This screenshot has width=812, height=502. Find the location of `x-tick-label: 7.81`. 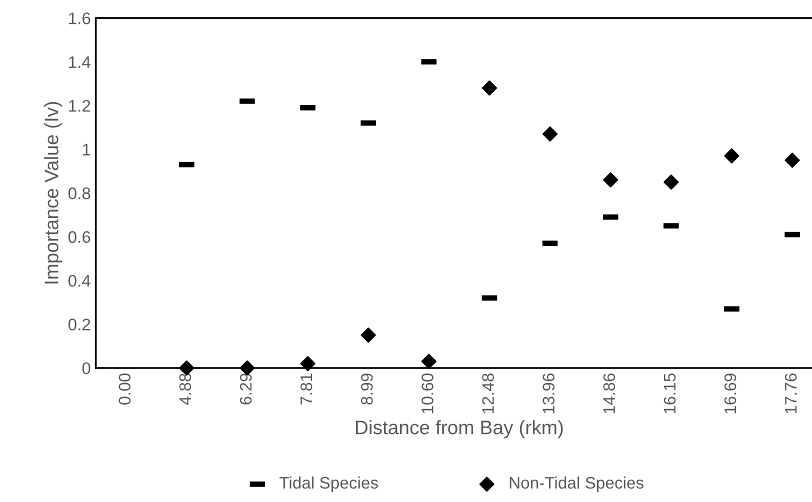

x-tick-label: 7.81 is located at coordinates (306, 389).